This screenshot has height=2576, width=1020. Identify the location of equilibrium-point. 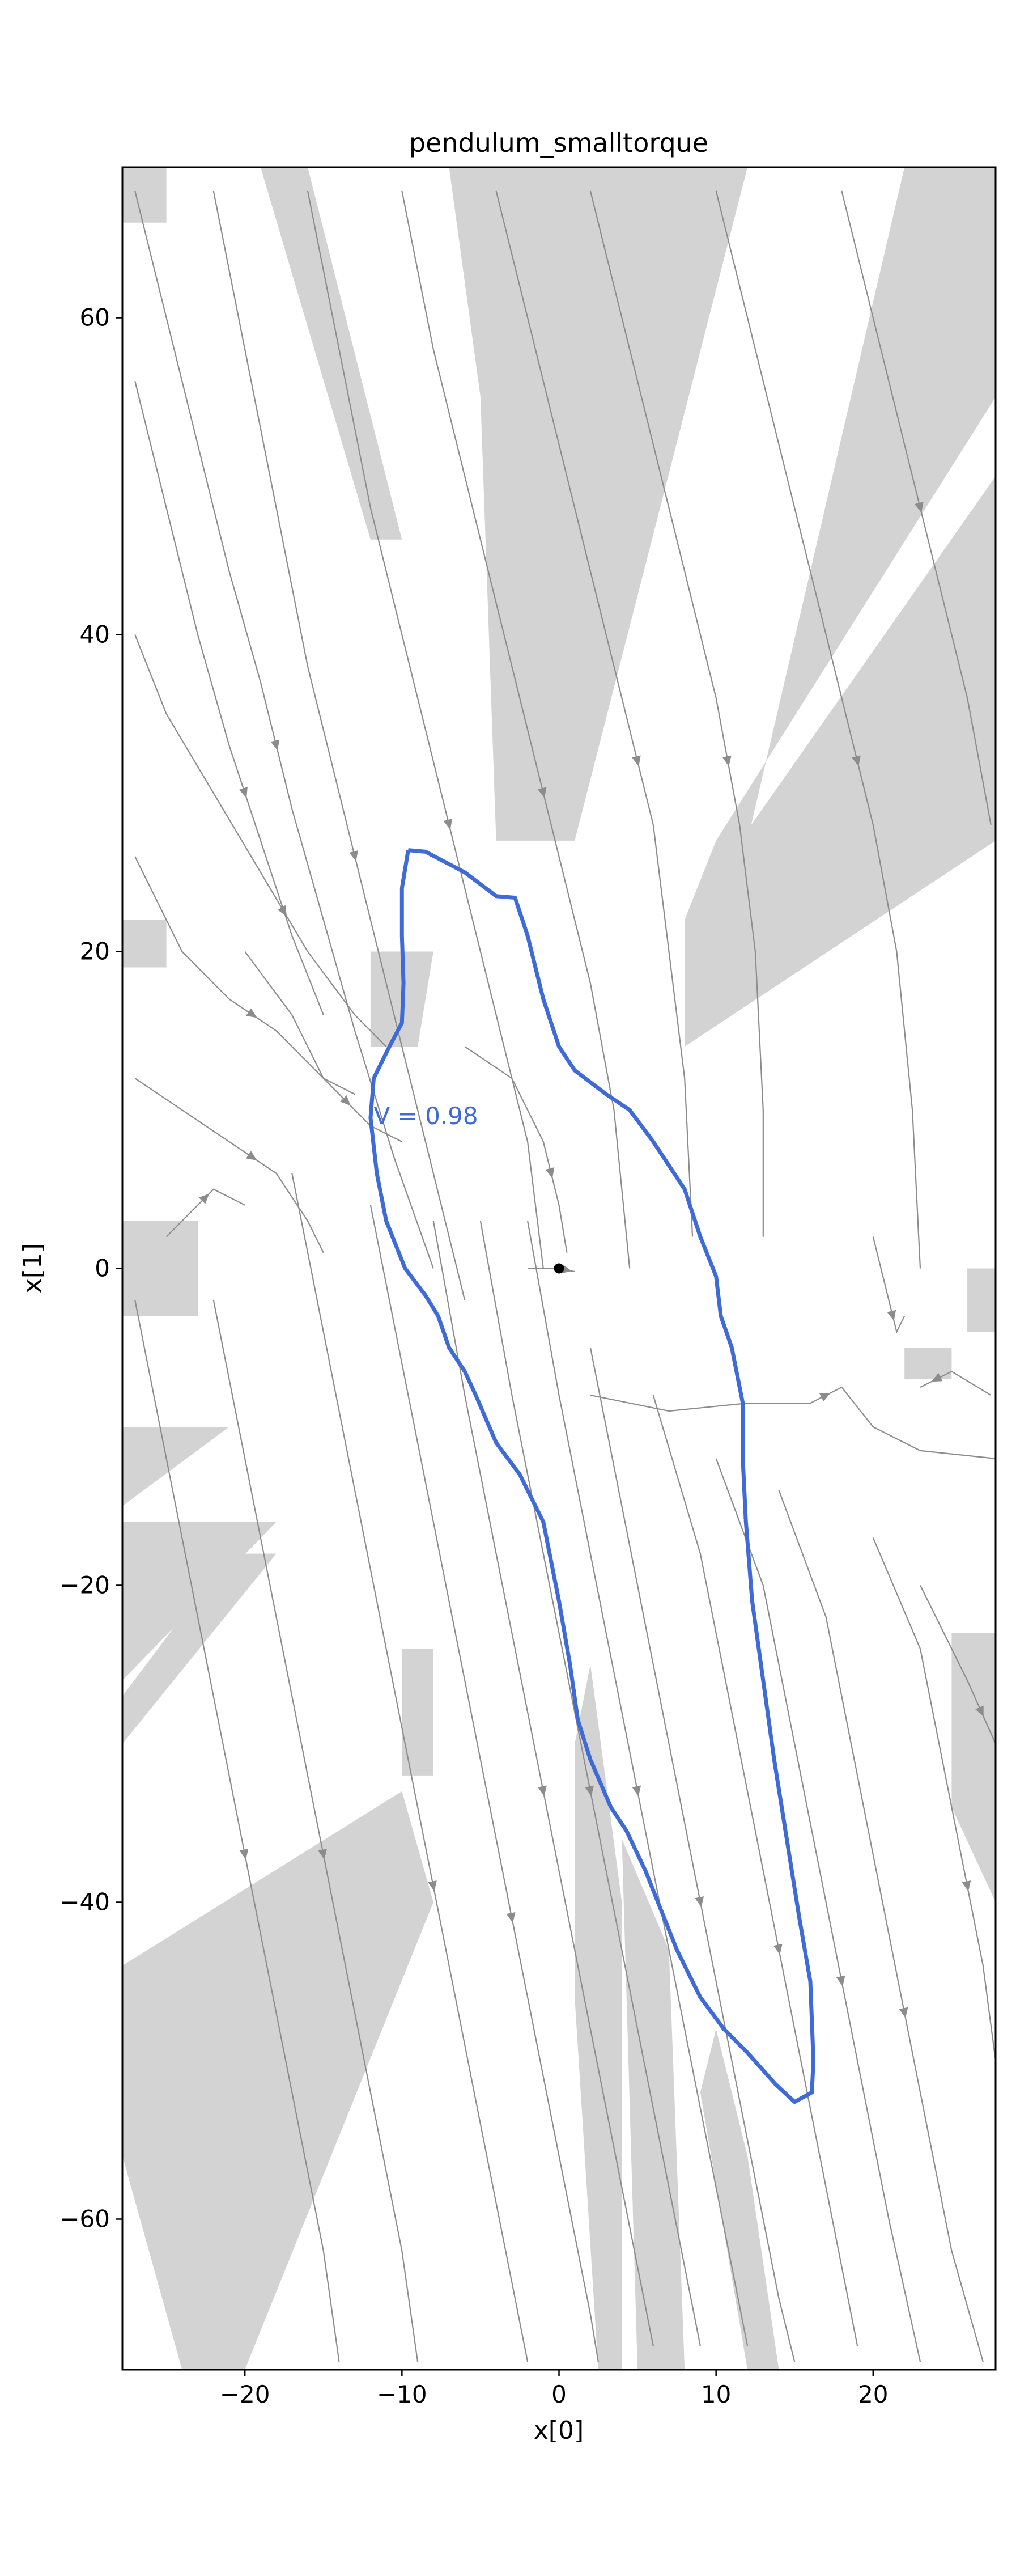
(559, 1268).